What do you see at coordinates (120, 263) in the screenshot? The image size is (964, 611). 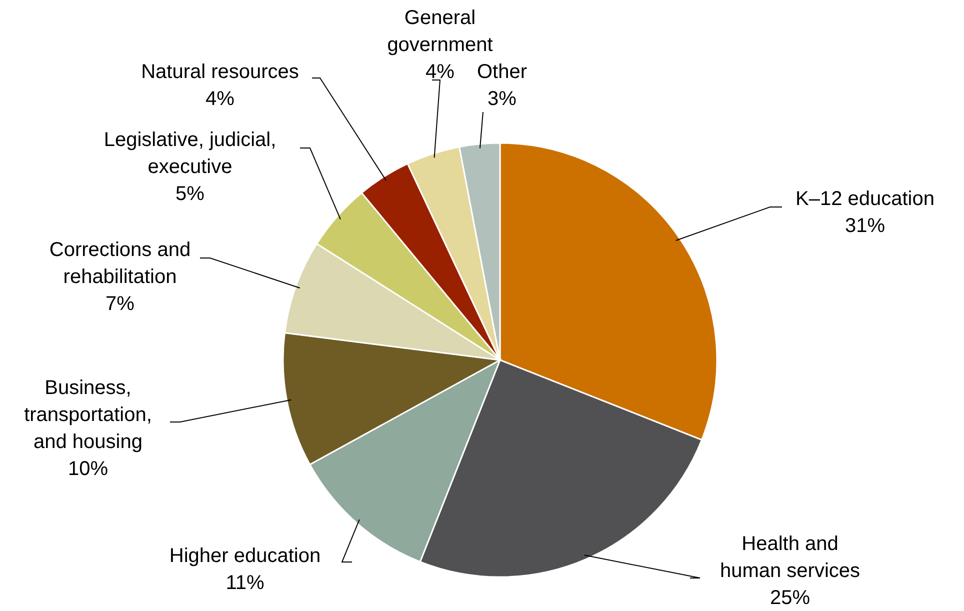 I see `slice-label: Corrections and rehabilitation` at bounding box center [120, 263].